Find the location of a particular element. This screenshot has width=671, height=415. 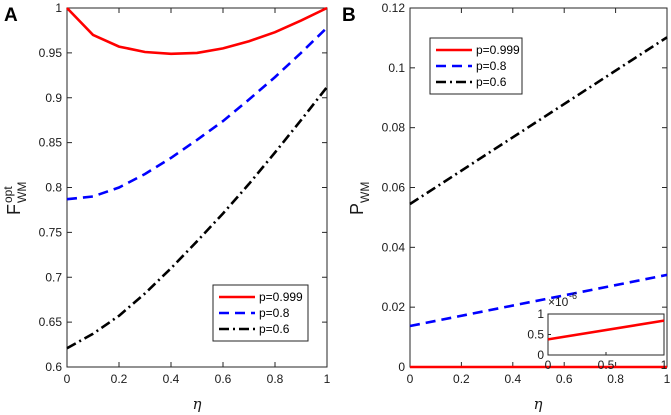

panel-b-y-axis-label: P WM is located at coordinates (359, 198).